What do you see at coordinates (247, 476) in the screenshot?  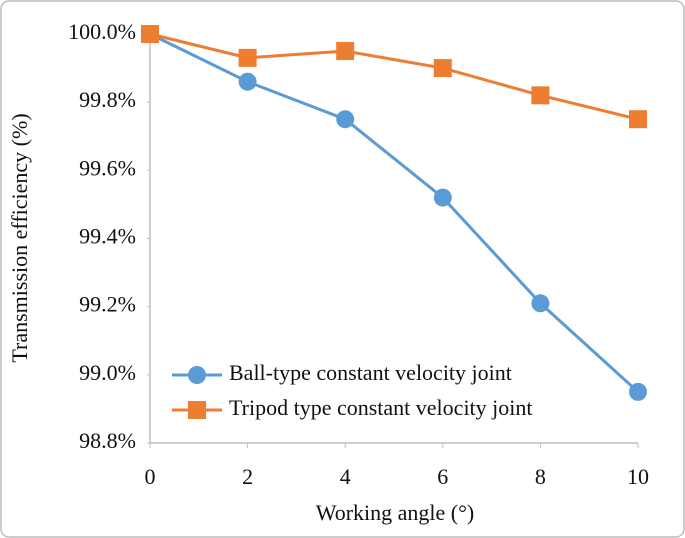 I see `x-tick-label: 2` at bounding box center [247, 476].